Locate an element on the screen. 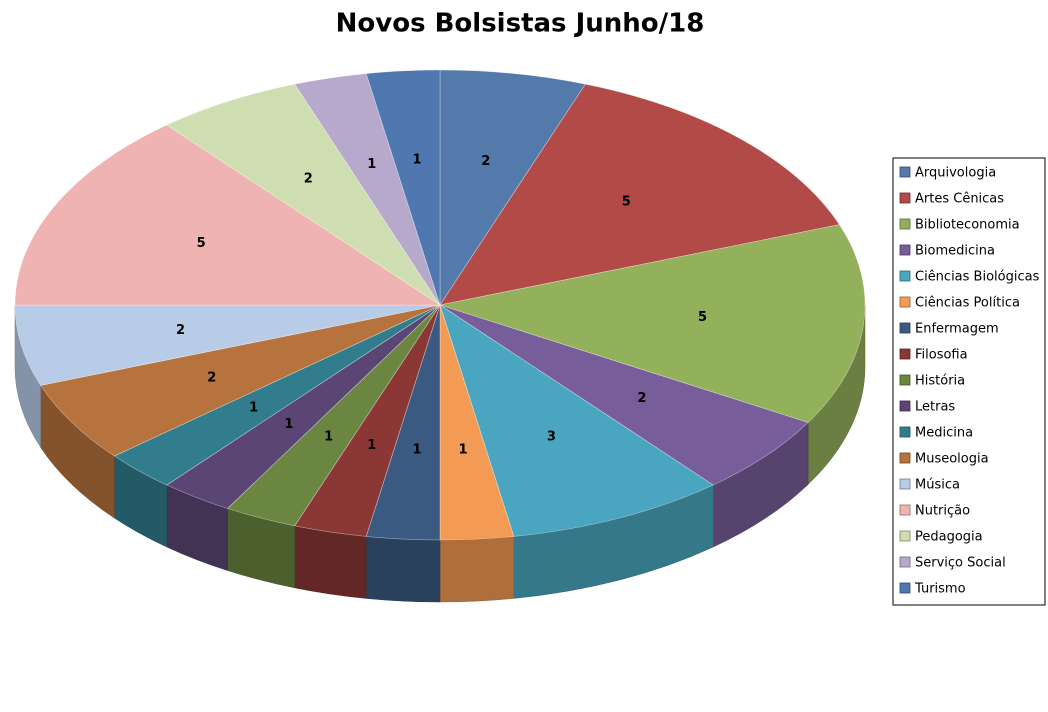 The width and height of the screenshot is (1048, 712). legend-label: Enfermagem is located at coordinates (957, 329).